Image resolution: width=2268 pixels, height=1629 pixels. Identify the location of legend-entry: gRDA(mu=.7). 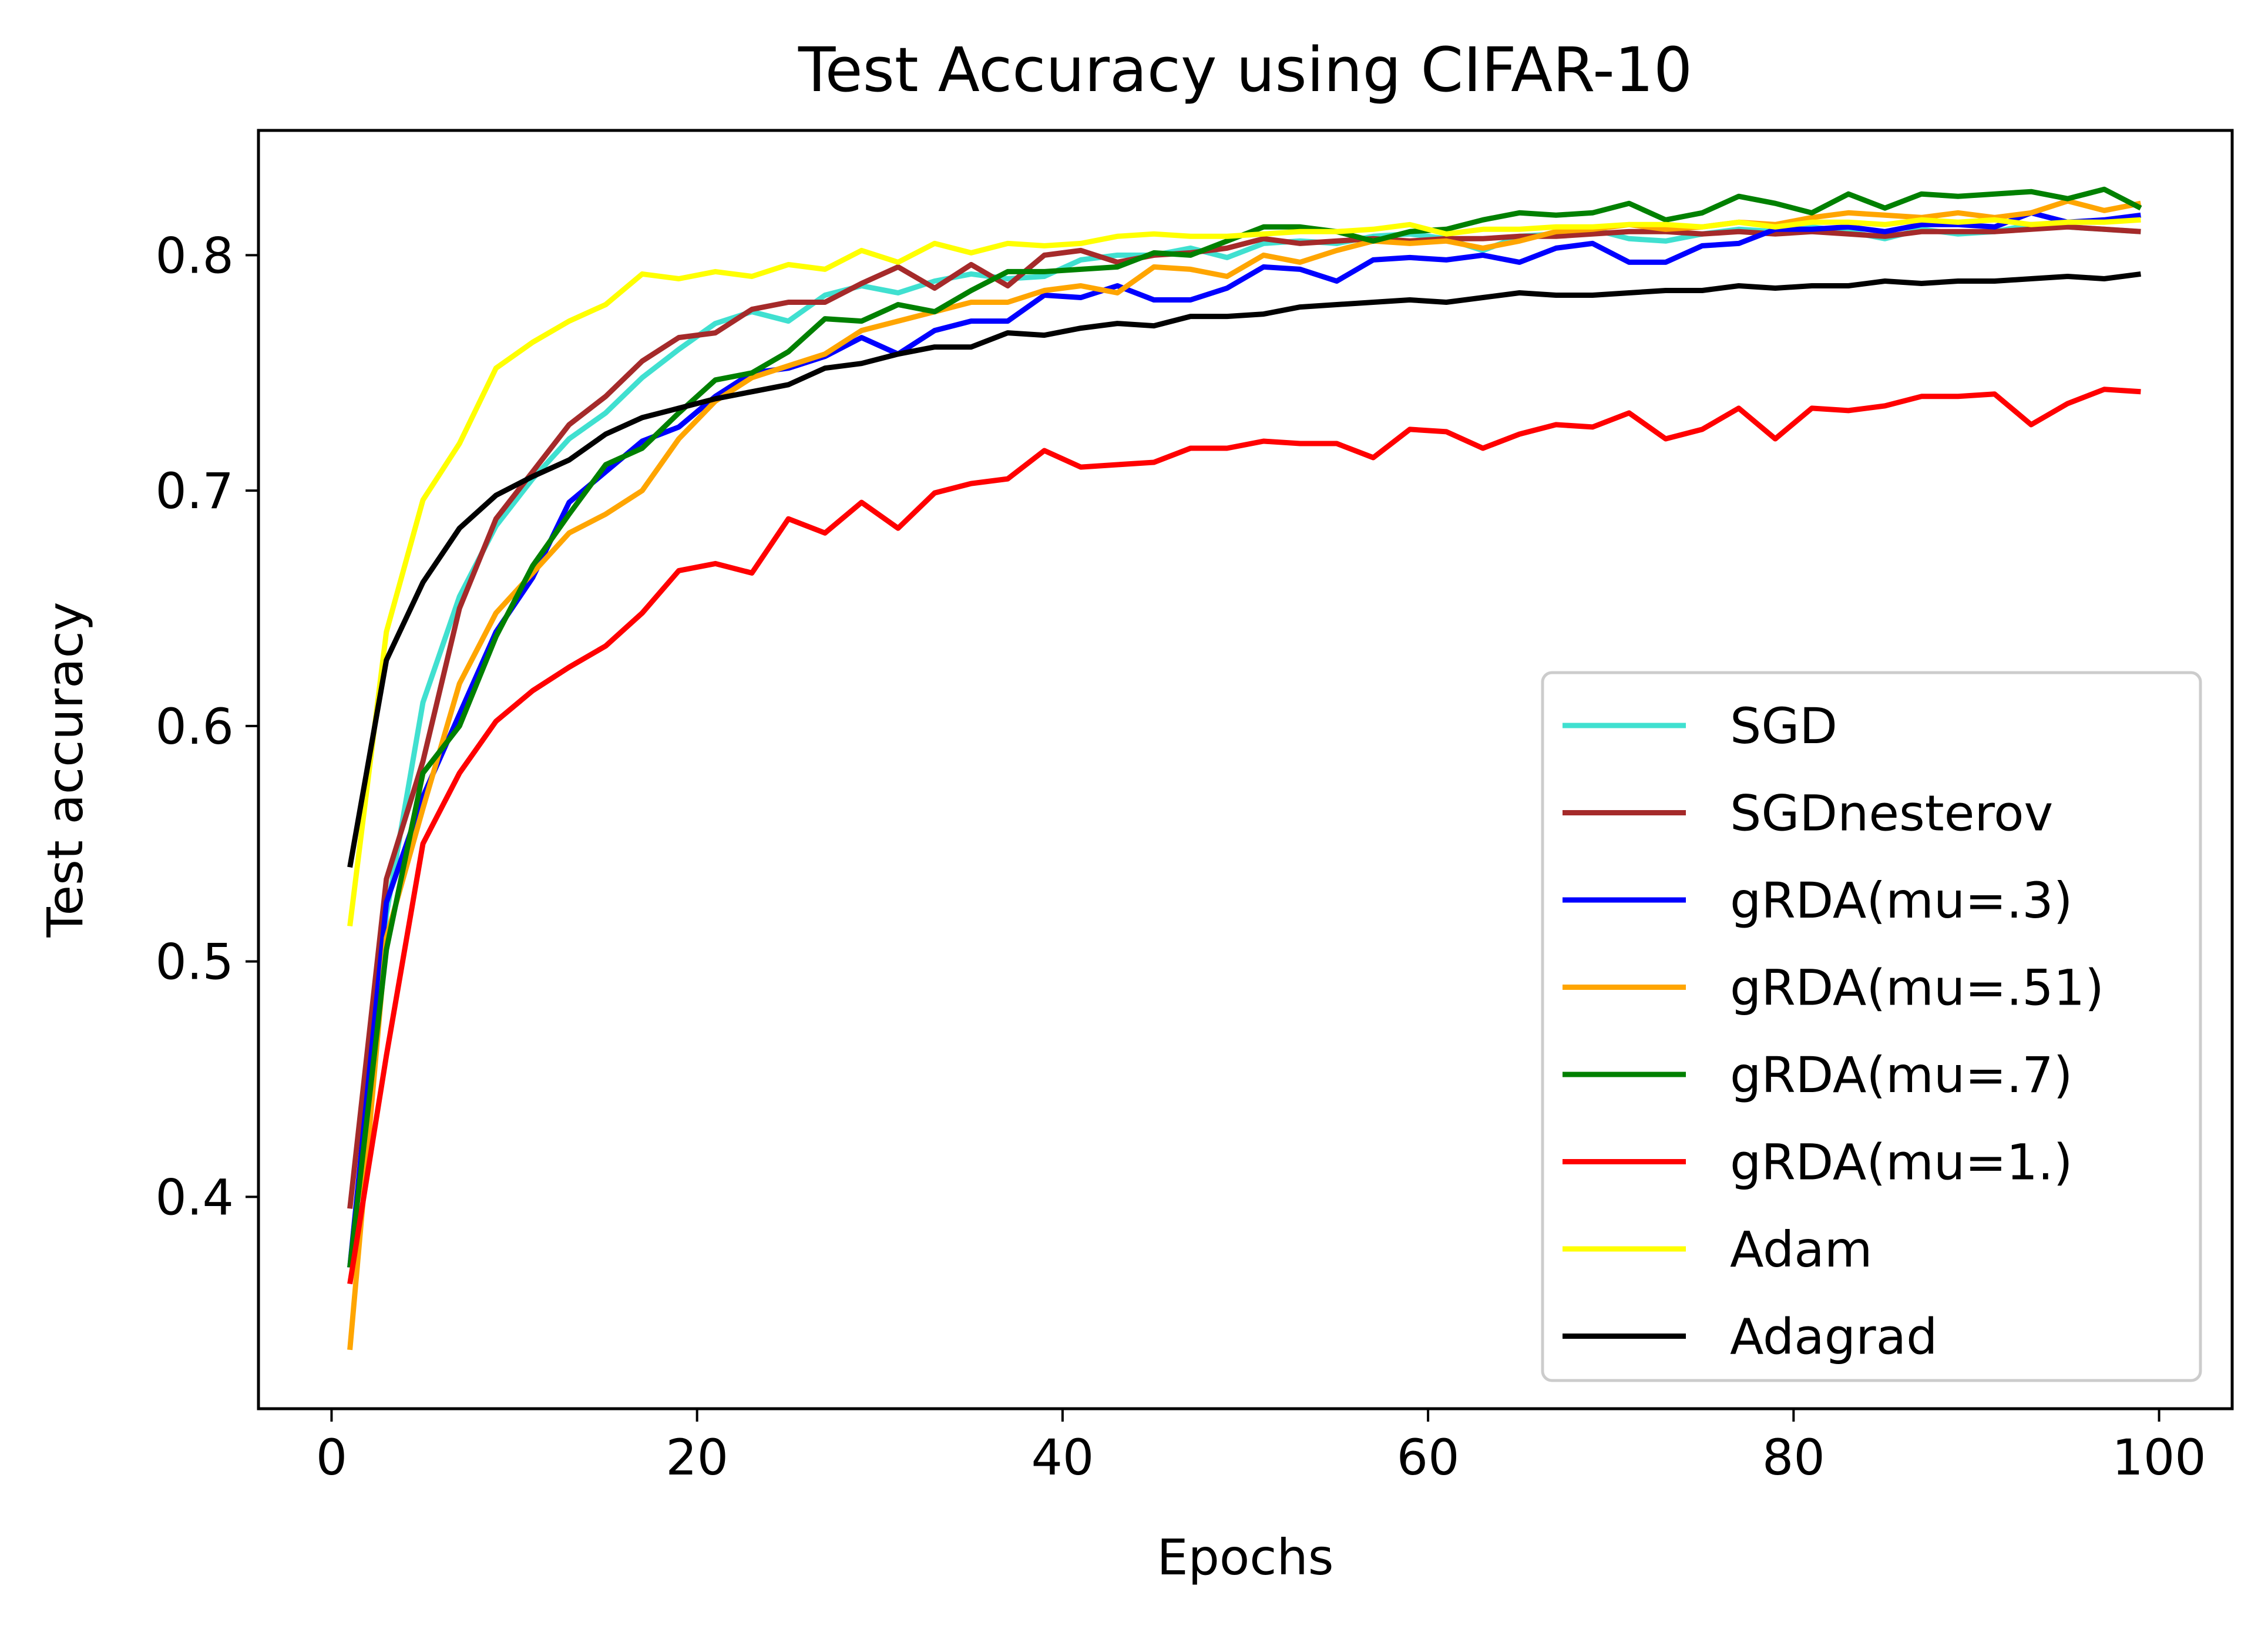
(1818, 1075).